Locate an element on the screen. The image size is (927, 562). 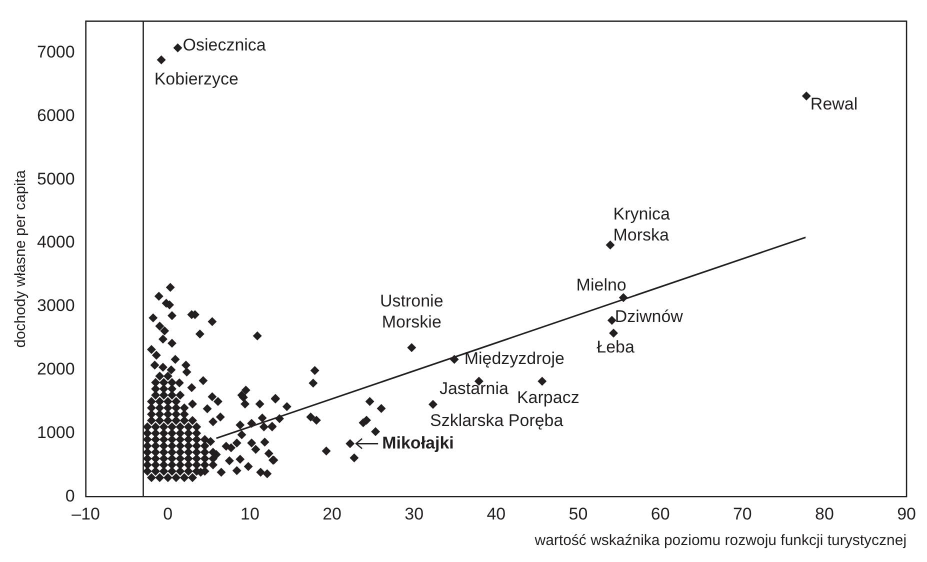
annotation: Karpacz is located at coordinates (548, 397).